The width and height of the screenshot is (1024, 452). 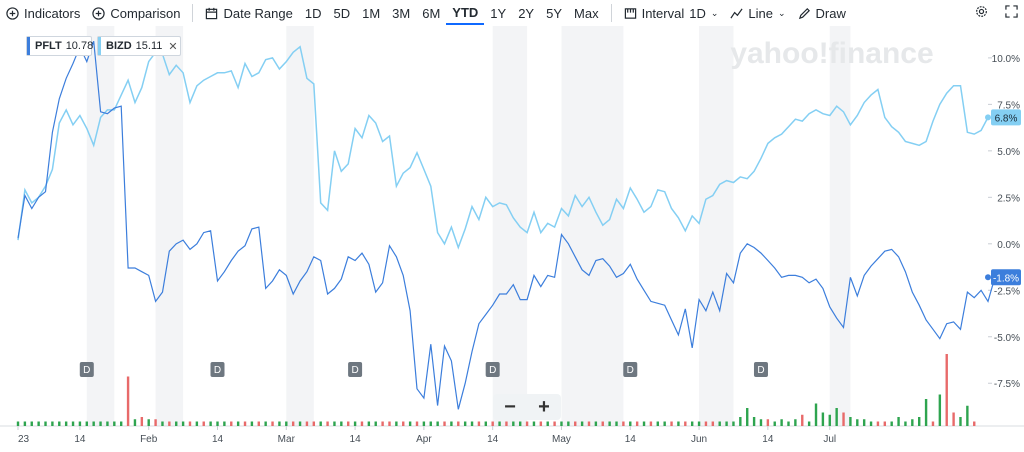 What do you see at coordinates (136, 13) in the screenshot?
I see `comparison-button: Comparison` at bounding box center [136, 13].